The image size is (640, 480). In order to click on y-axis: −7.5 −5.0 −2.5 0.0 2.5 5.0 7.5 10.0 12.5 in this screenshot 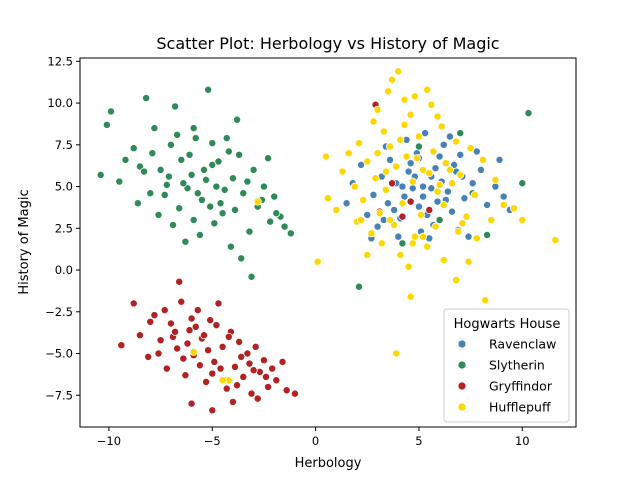, I will do `click(62, 228)`.